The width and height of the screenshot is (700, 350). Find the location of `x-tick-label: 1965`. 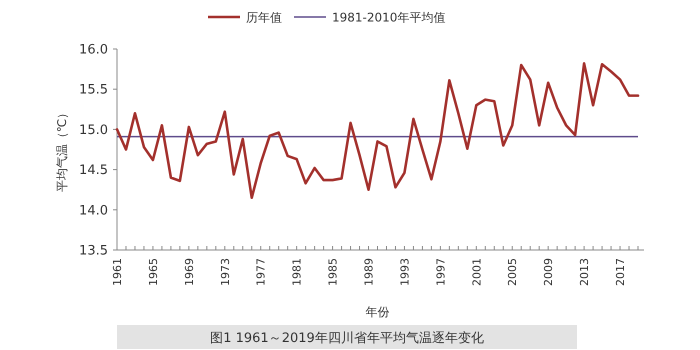

x-tick-label: 1965 is located at coordinates (153, 272).